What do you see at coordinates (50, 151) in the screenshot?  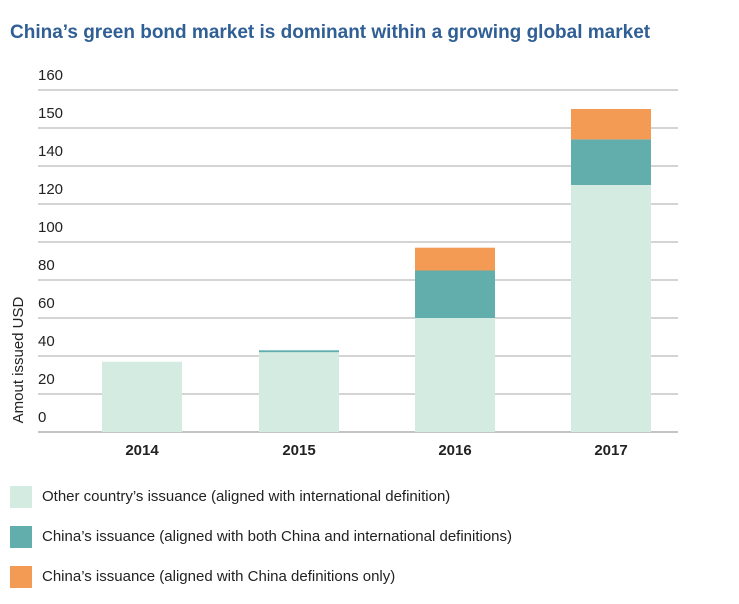 I see `y-tick-label: 140` at bounding box center [50, 151].